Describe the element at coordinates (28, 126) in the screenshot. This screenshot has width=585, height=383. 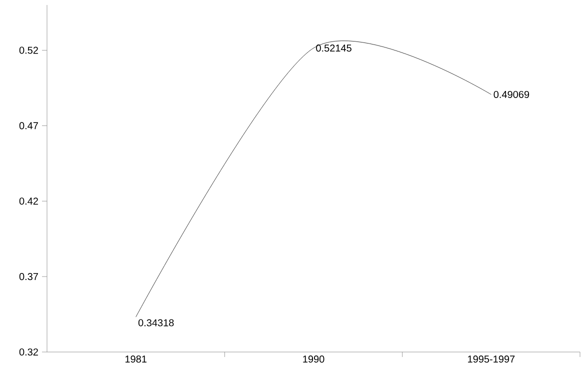
I see `y-tick-label: 0.47` at that location.